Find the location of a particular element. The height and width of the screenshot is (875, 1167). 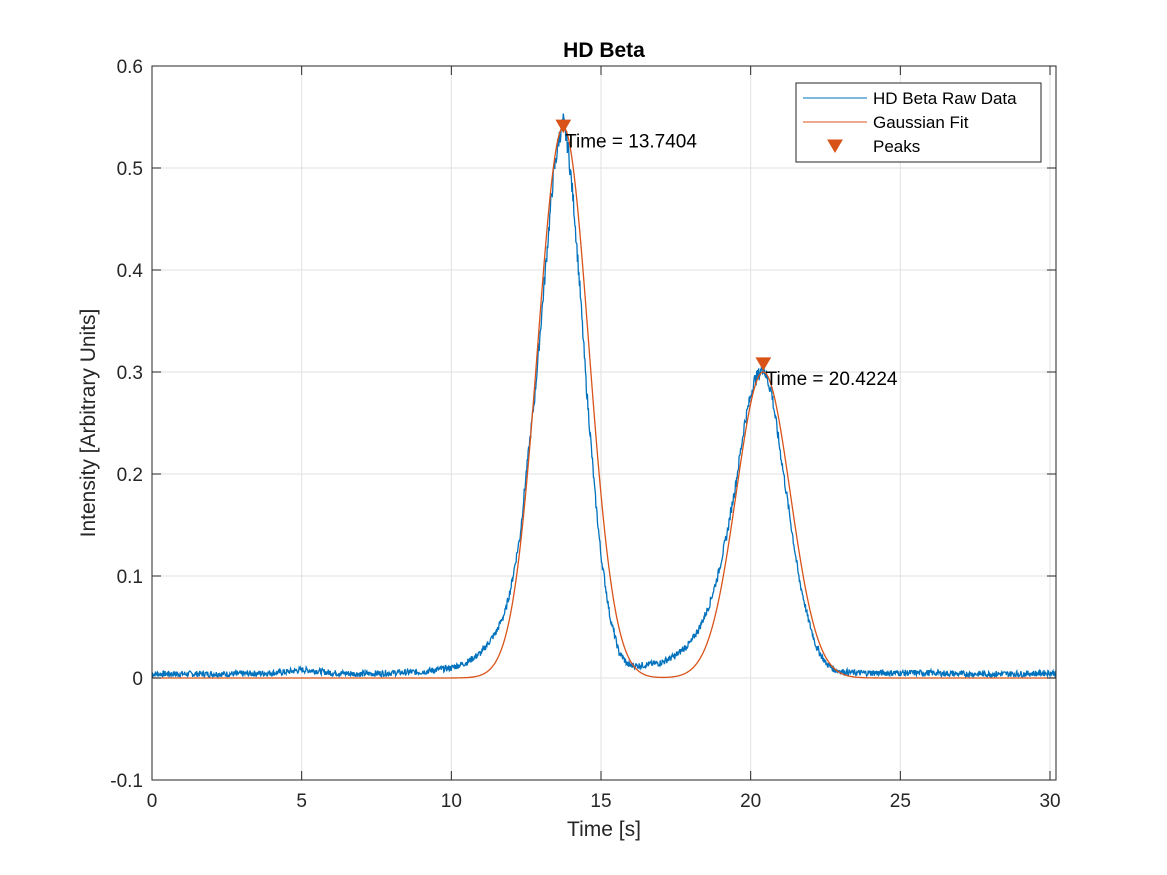

y-tick-label: 0.4 is located at coordinates (130, 271).